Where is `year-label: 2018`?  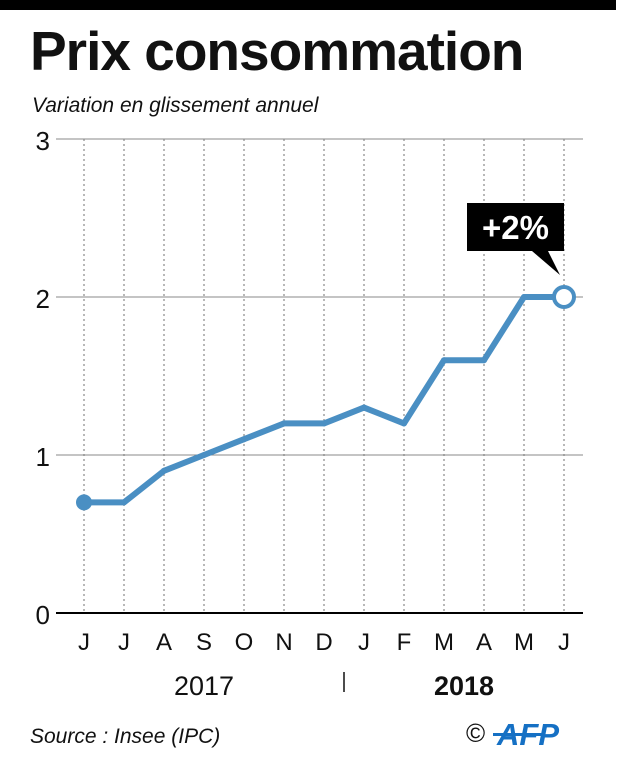
year-label: 2018 is located at coordinates (464, 686).